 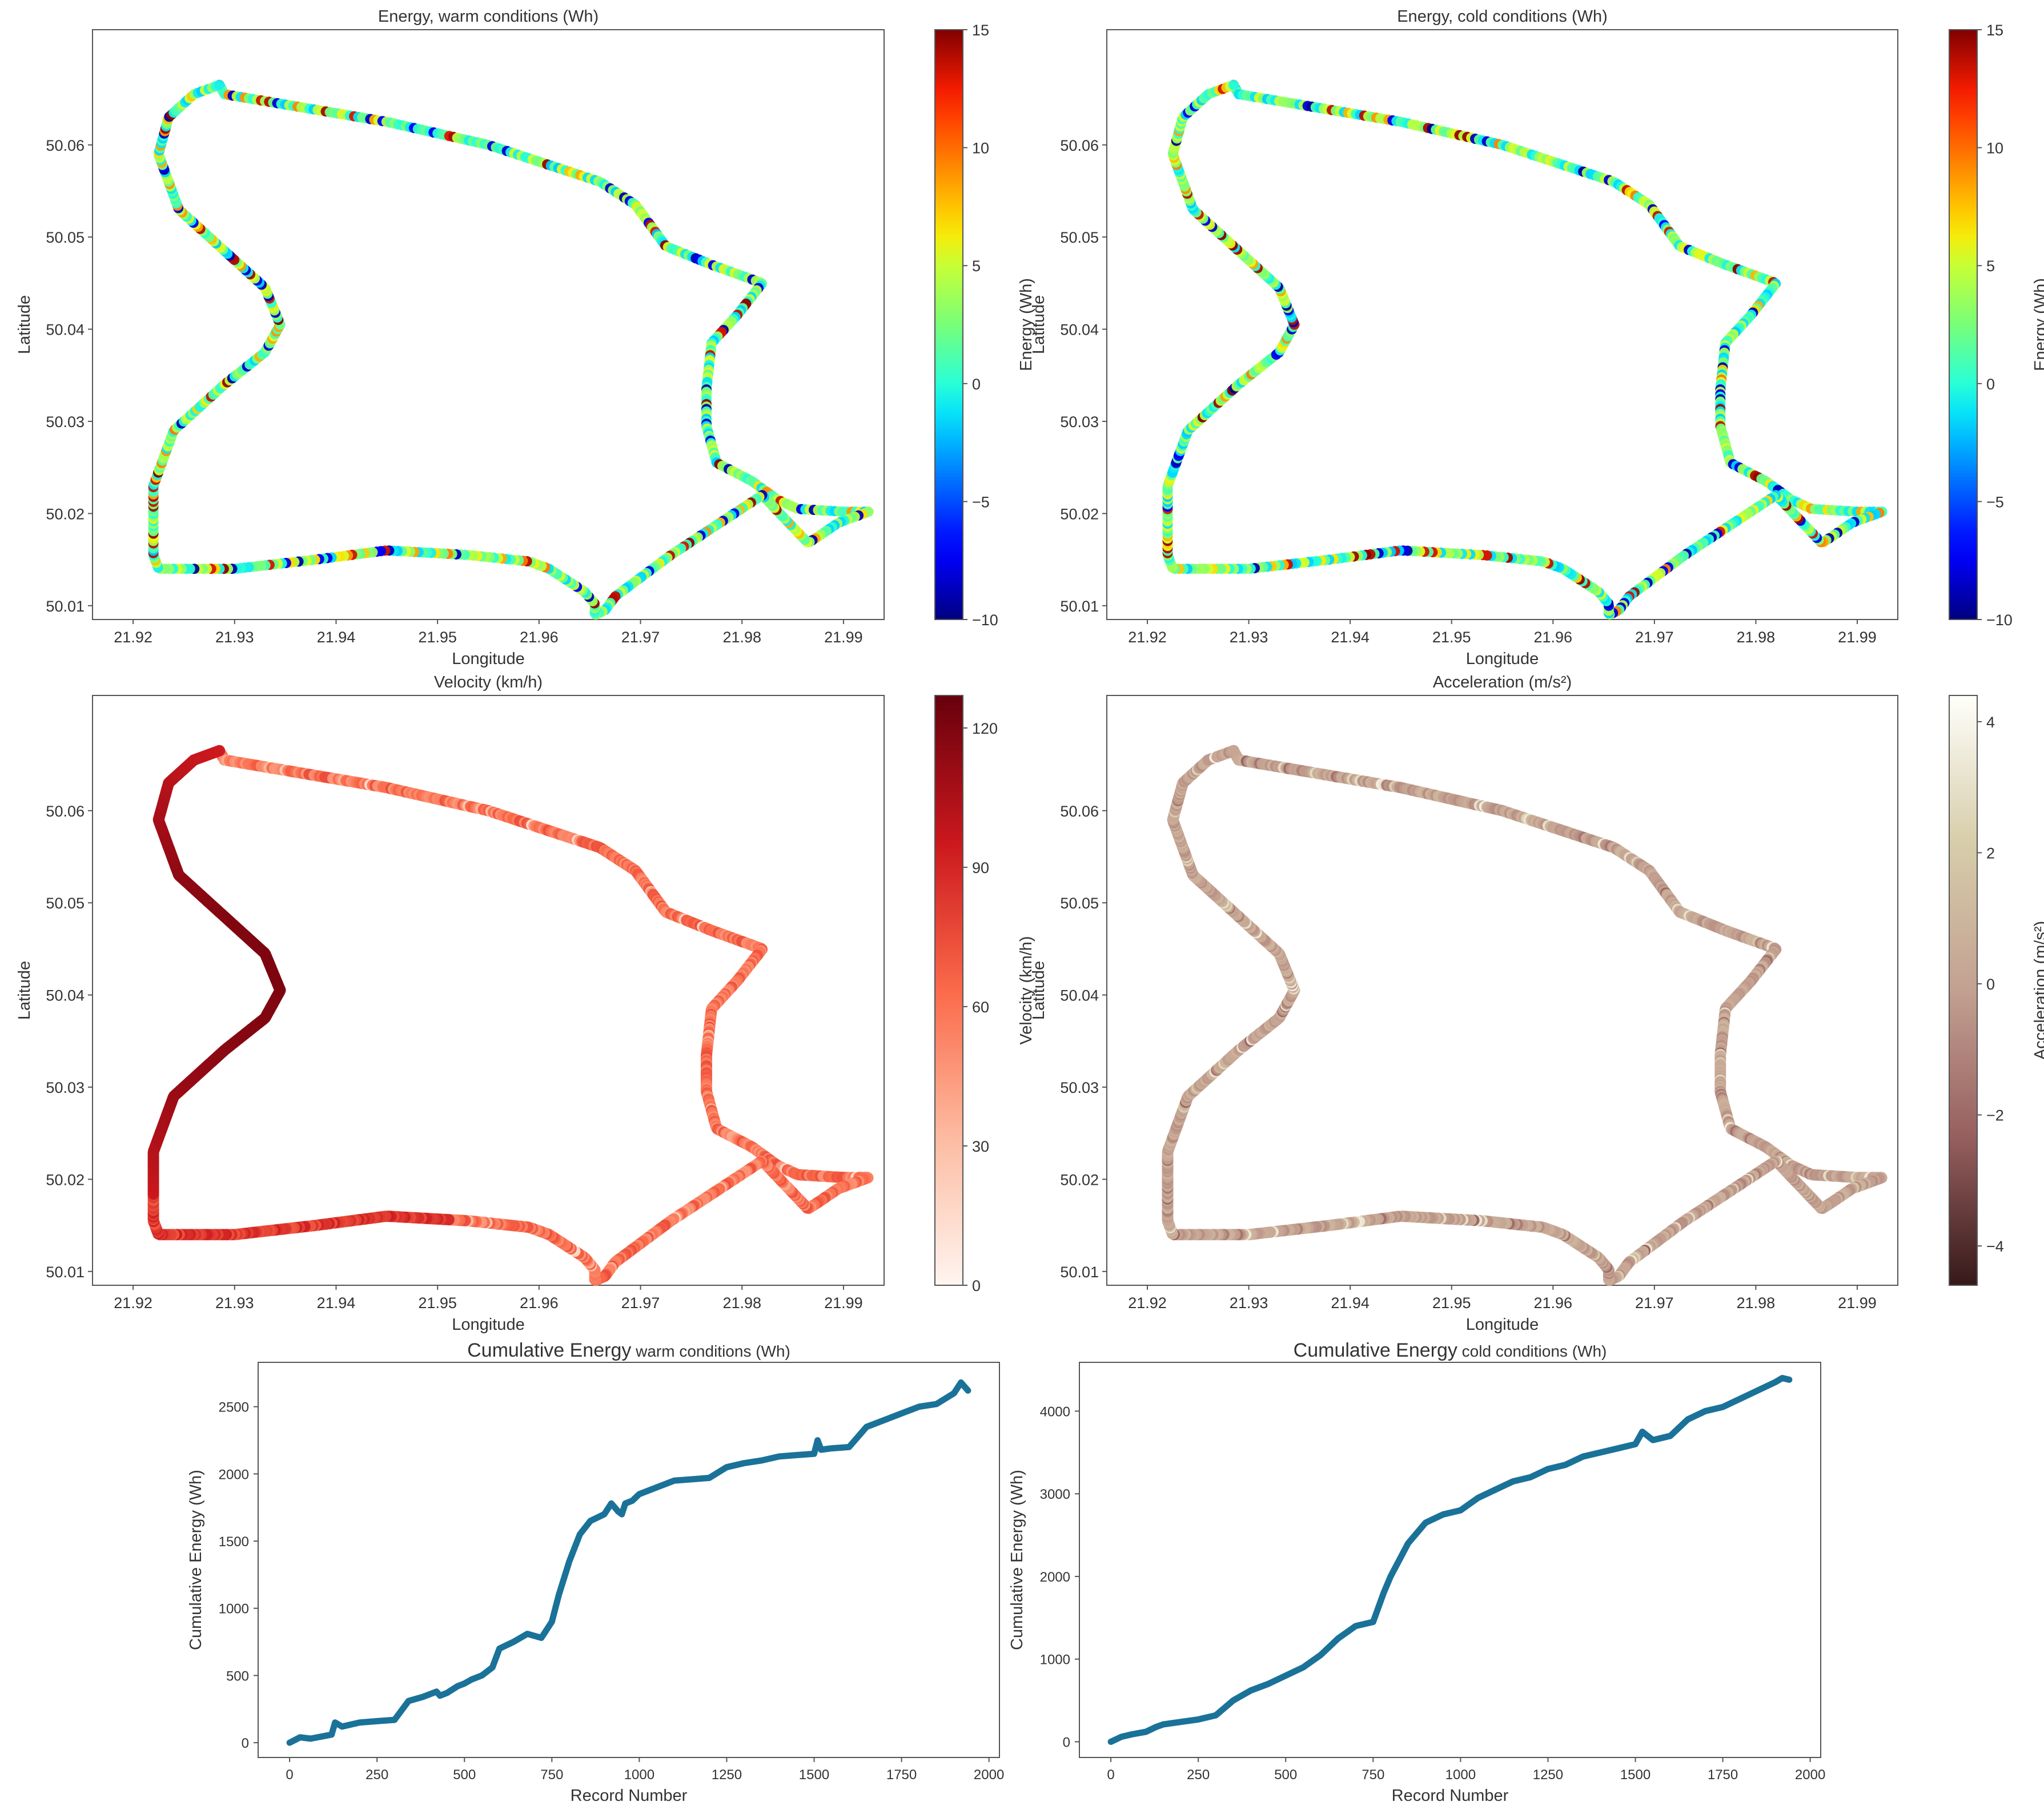 What do you see at coordinates (1999, 620) in the screenshot?
I see `colorbar-tick-label: −10` at bounding box center [1999, 620].